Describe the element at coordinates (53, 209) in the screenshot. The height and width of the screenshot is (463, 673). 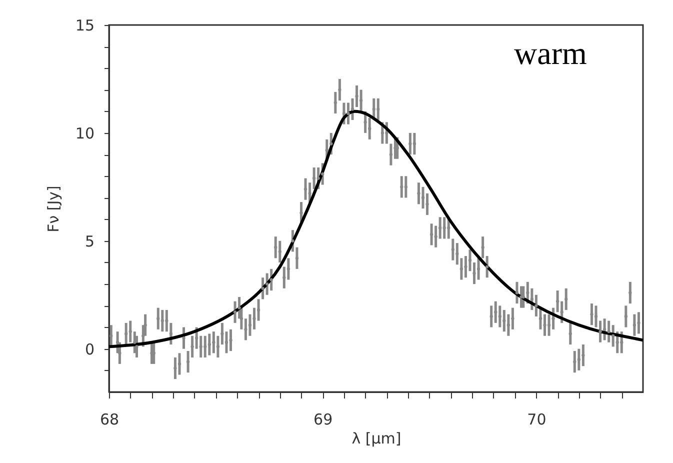
I see `y-axis-title: Fν [Jy]` at that location.